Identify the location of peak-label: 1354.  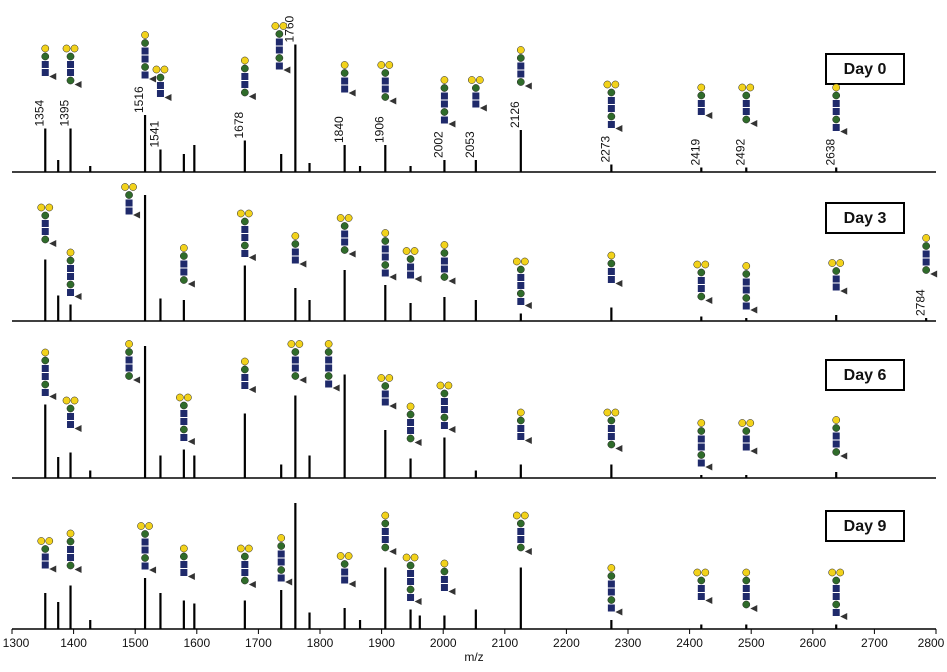
(39, 112).